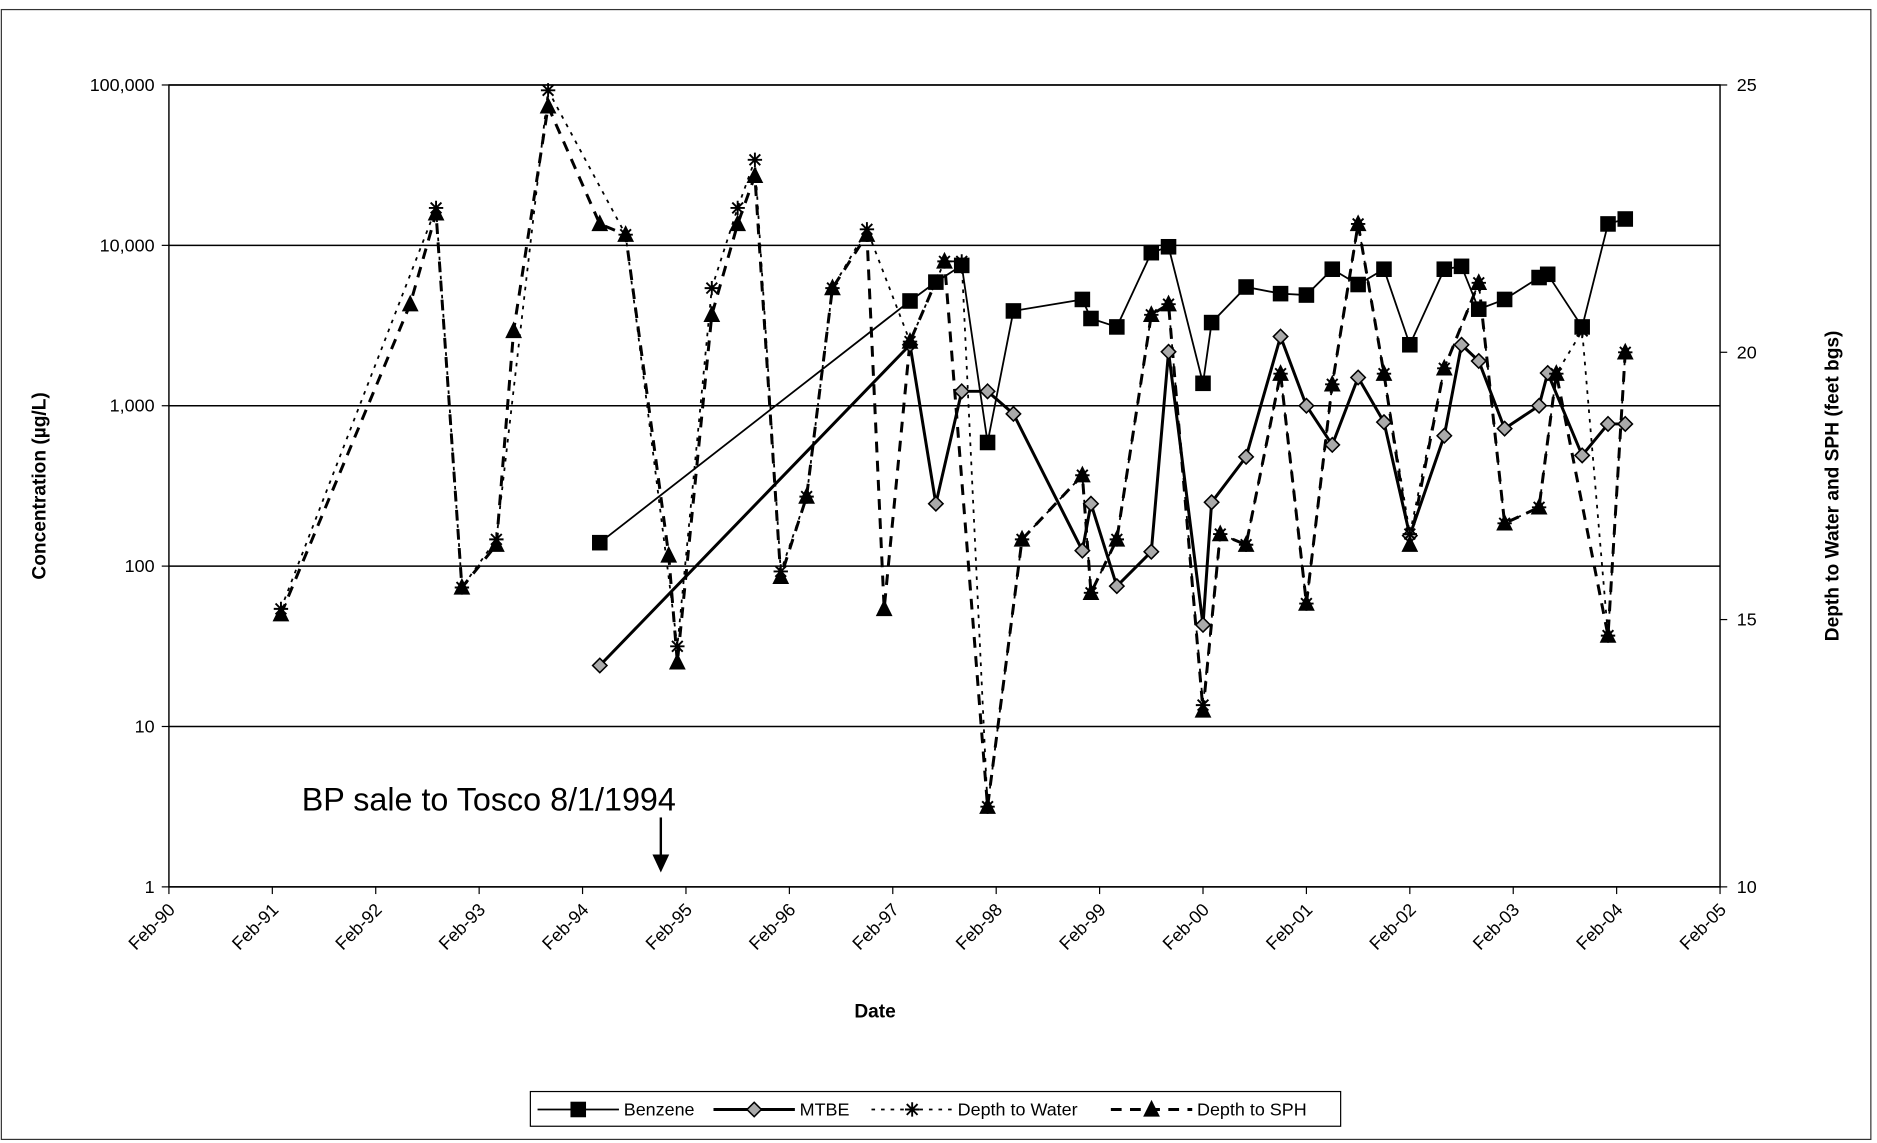 The image size is (1877, 1143). Describe the element at coordinates (1747, 352) in the screenshot. I see `y2-tick-label: 20` at that location.